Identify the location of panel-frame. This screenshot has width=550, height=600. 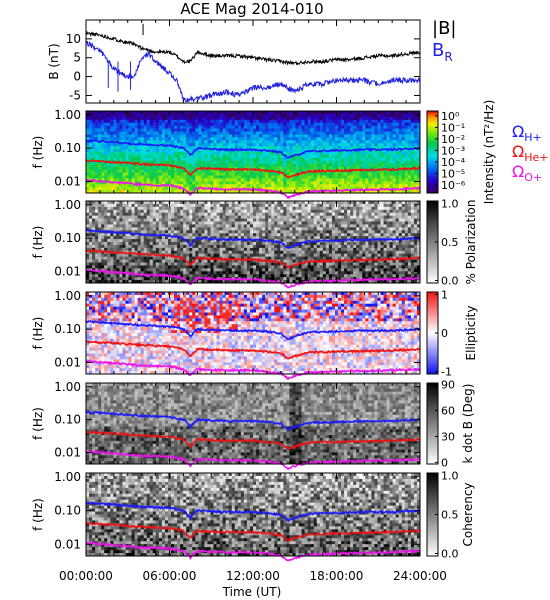
(253, 61).